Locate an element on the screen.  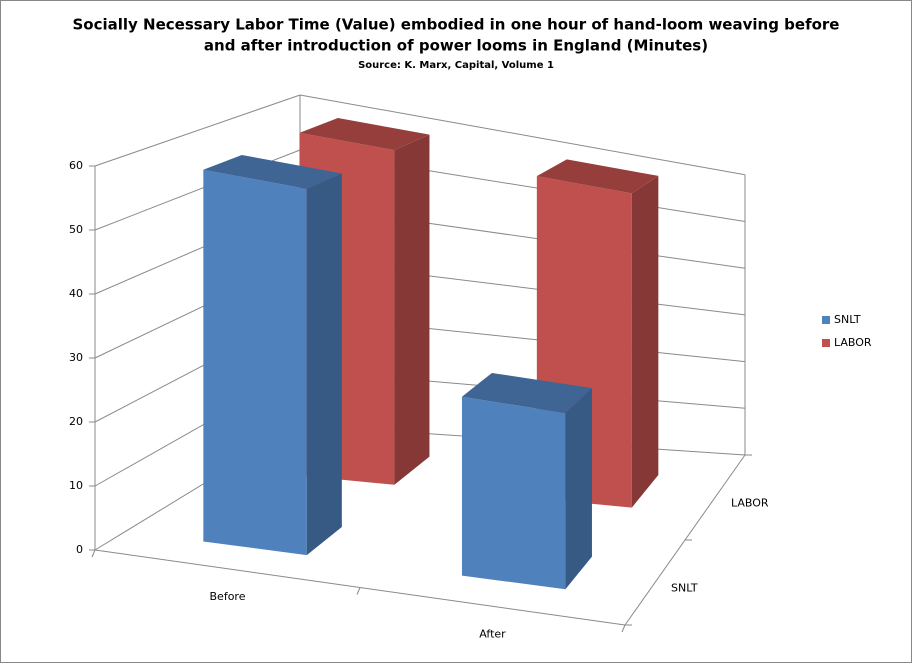
legend-label: LABOR is located at coordinates (853, 342).